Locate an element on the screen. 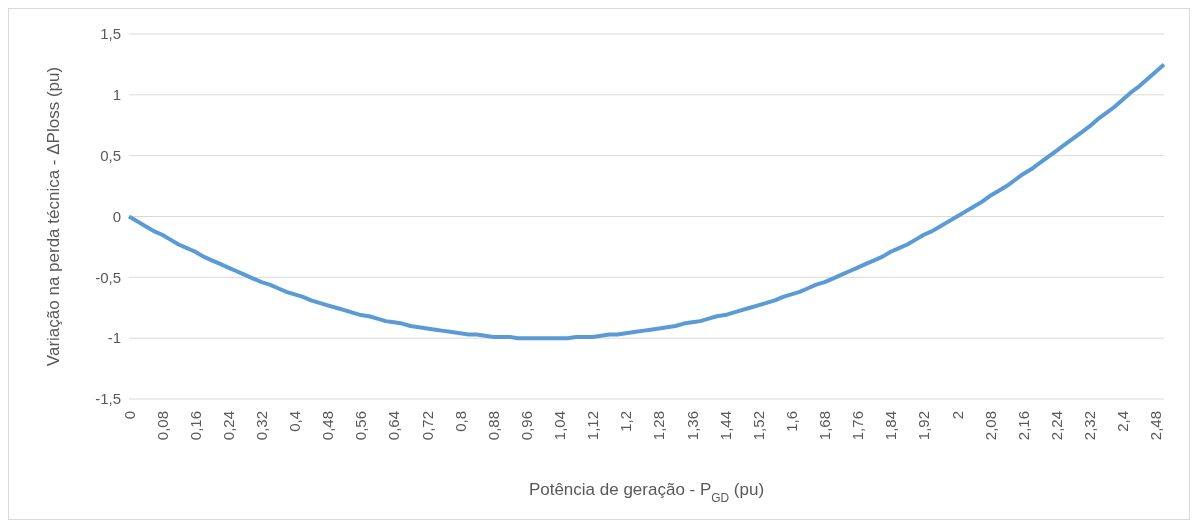  x-tick-label: 1,36 is located at coordinates (692, 426).